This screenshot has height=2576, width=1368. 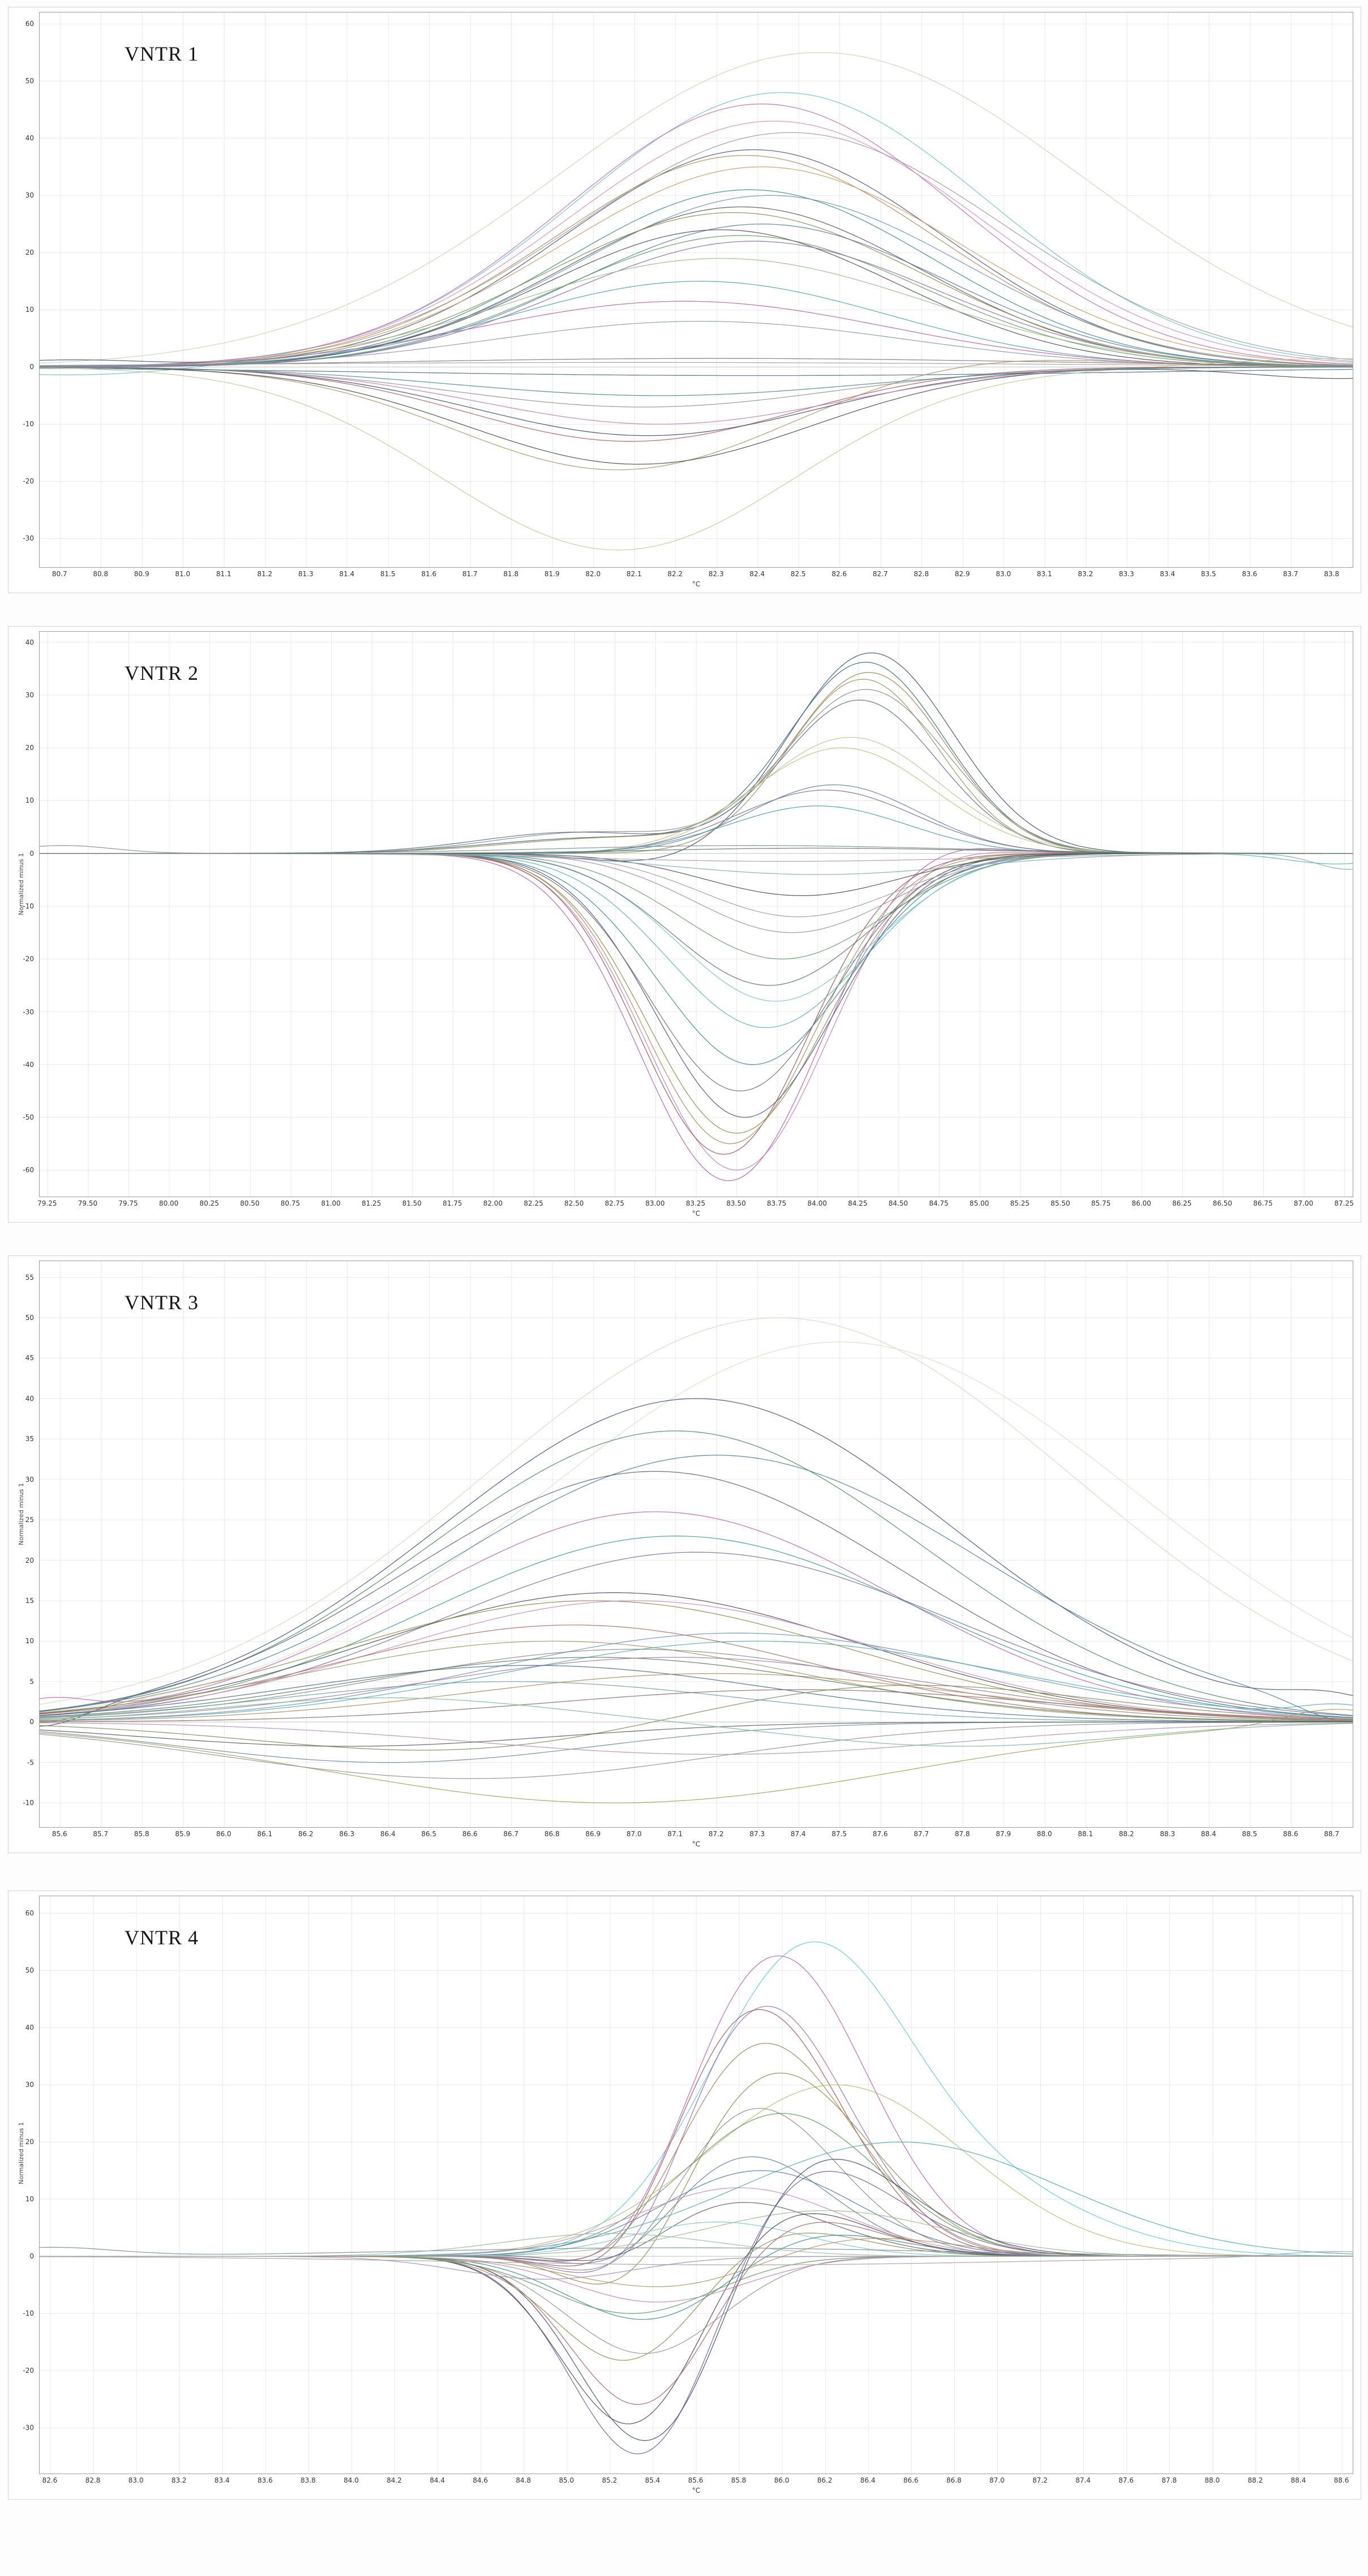 What do you see at coordinates (739, 2480) in the screenshot?
I see `x-tick-label: 85.8` at bounding box center [739, 2480].